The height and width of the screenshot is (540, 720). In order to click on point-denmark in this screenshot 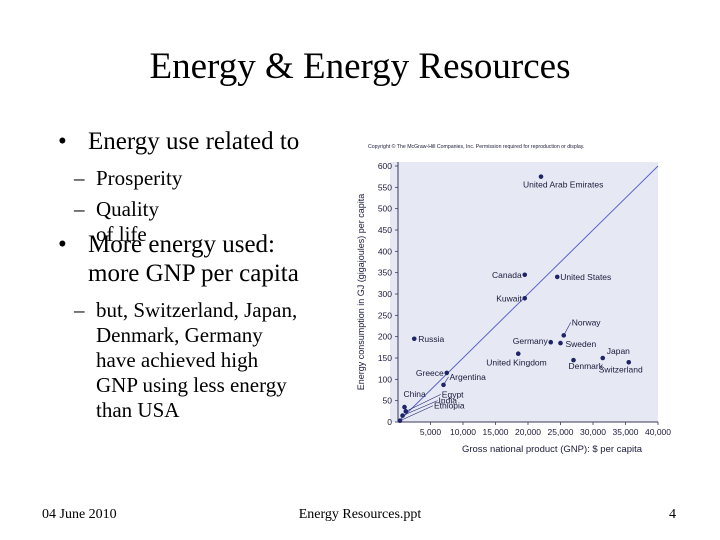, I will do `click(573, 360)`.